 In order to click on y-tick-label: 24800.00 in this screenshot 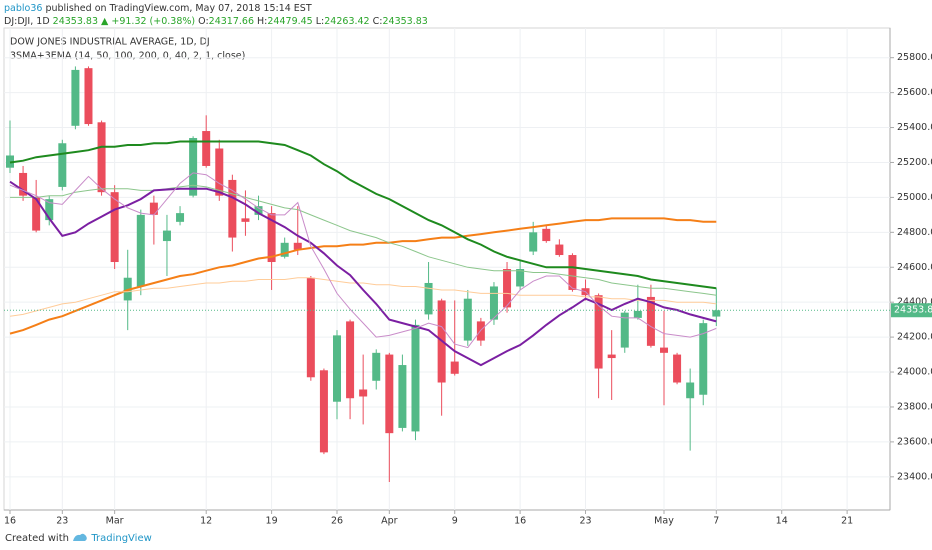, I will do `click(914, 232)`.